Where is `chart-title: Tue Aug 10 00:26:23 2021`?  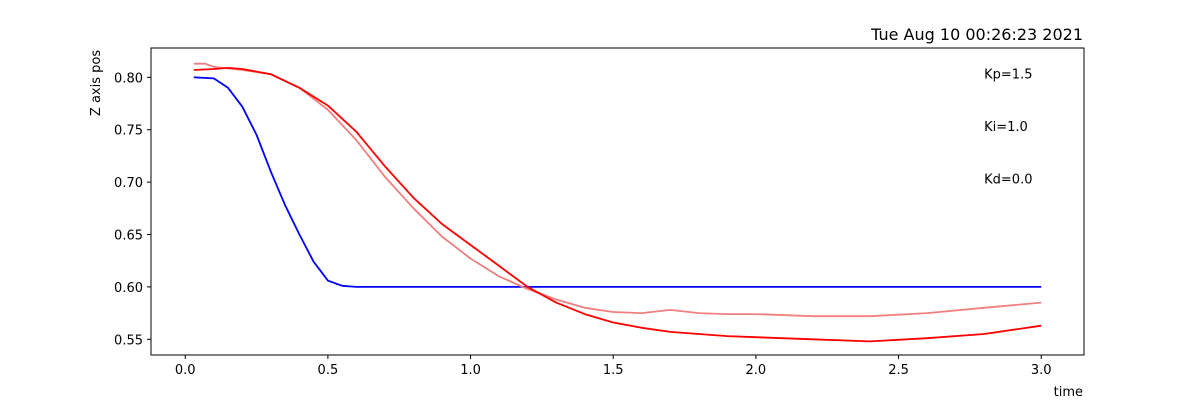 chart-title: Tue Aug 10 00:26:23 2021 is located at coordinates (976, 34).